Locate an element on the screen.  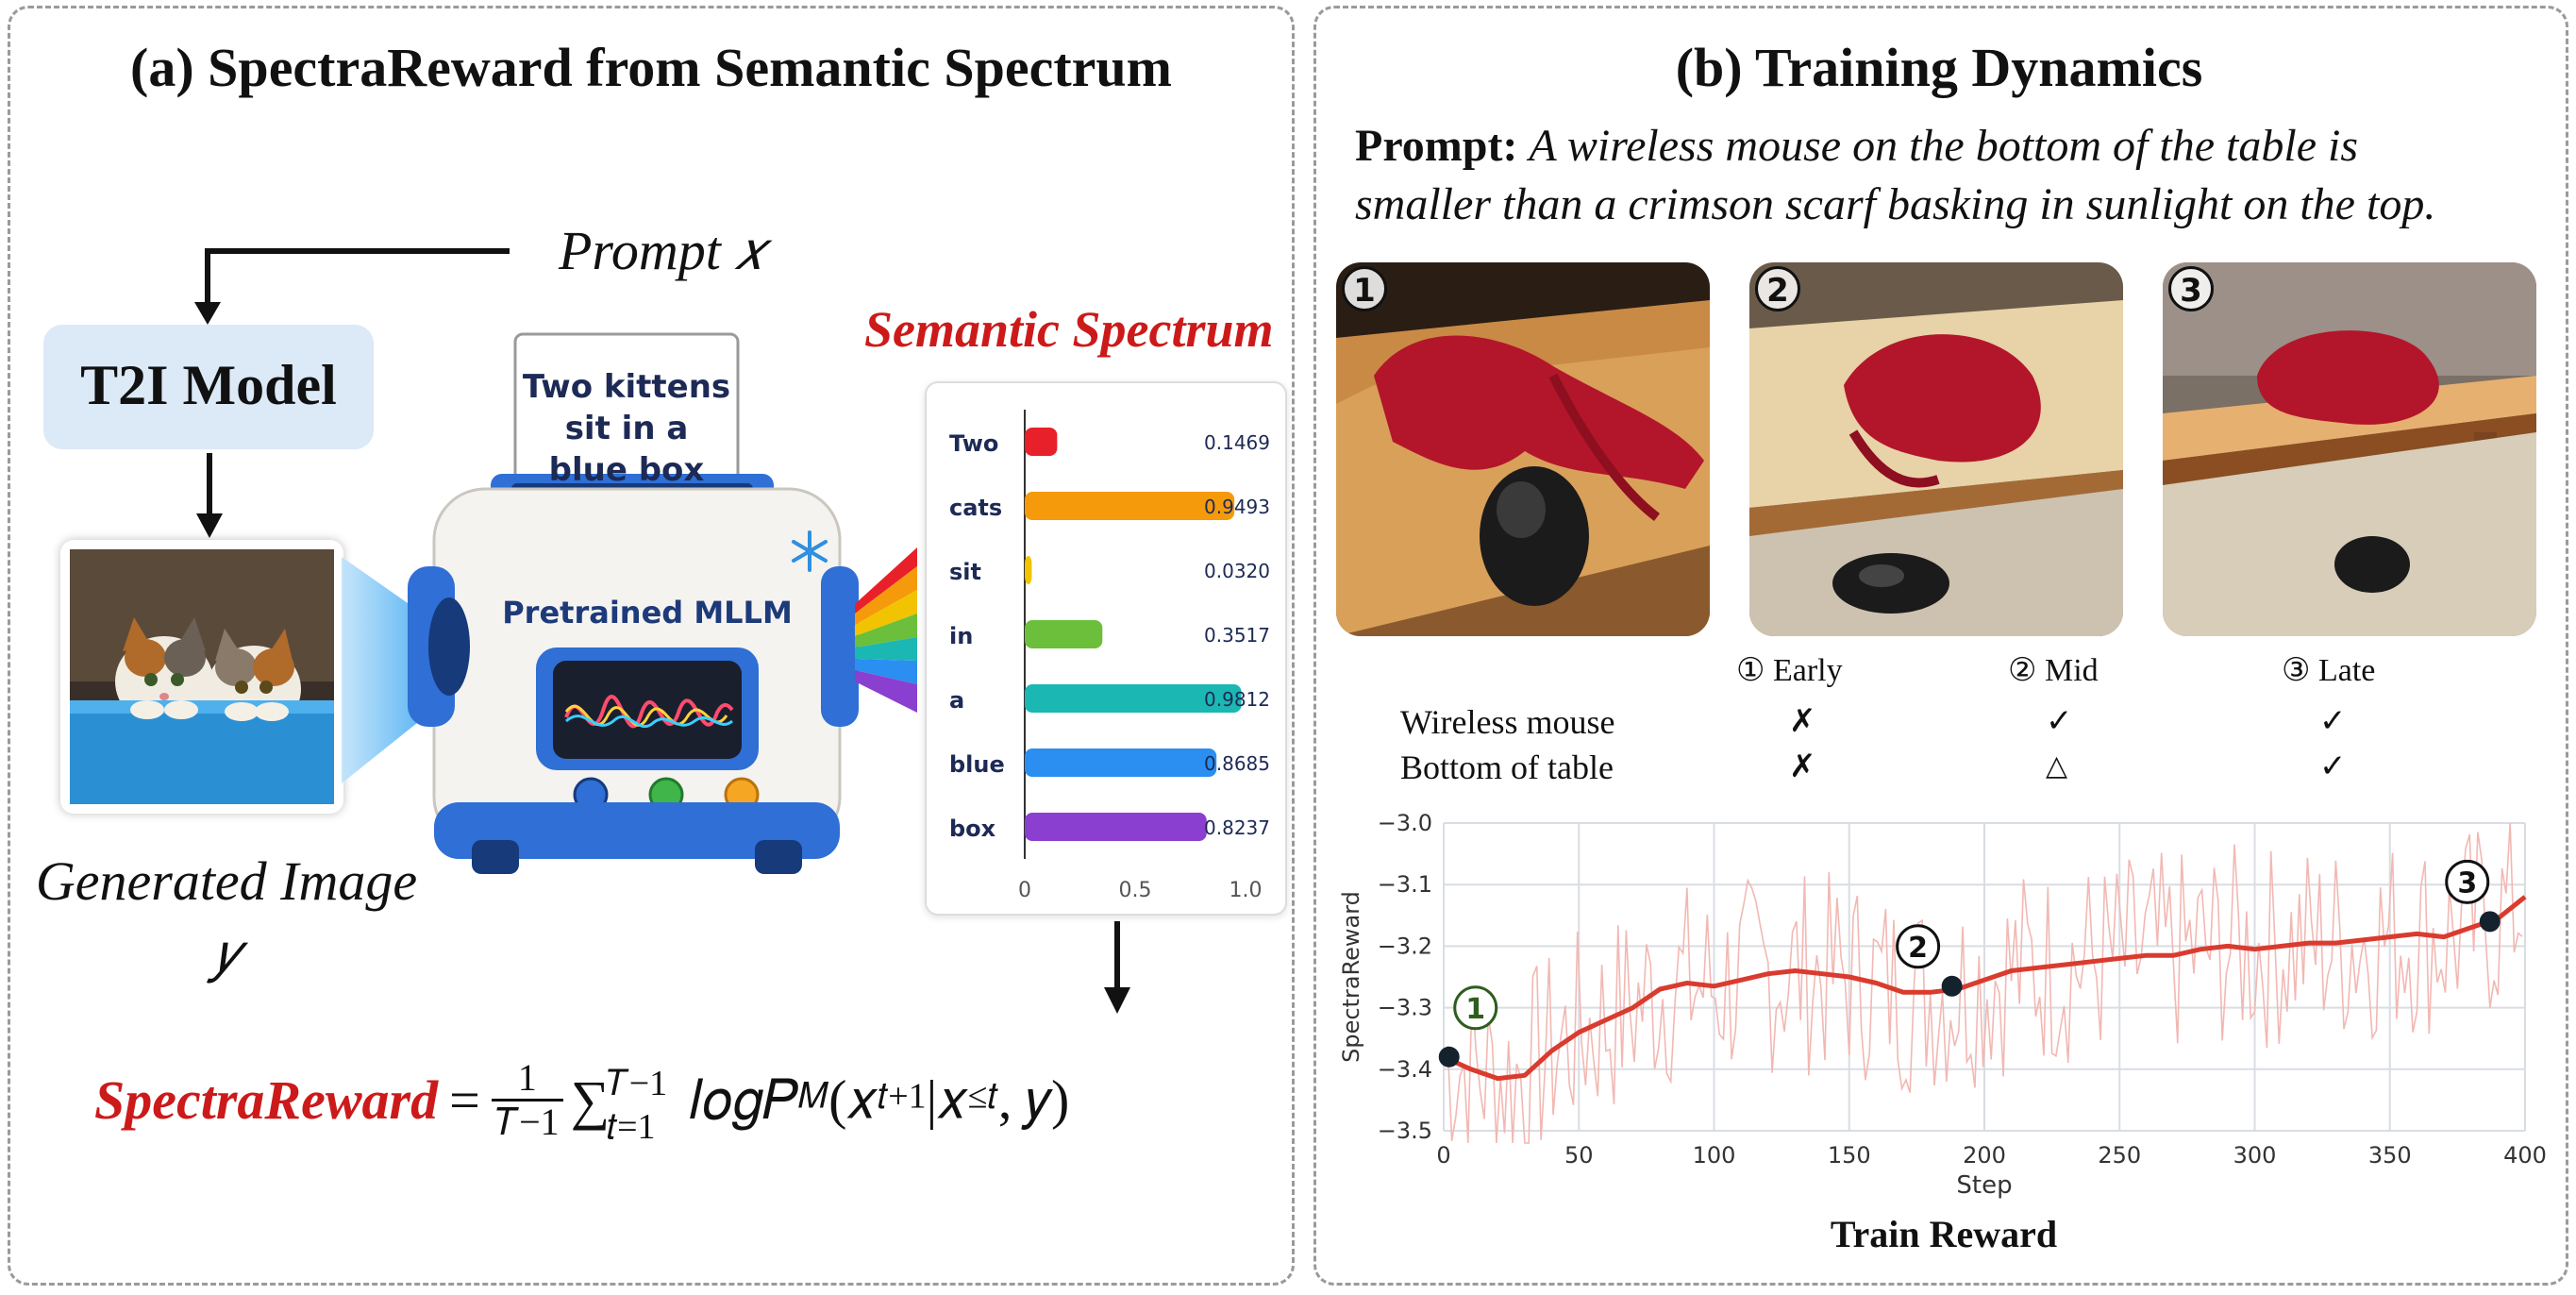
mark-table-late: ✓ is located at coordinates (2333, 766).